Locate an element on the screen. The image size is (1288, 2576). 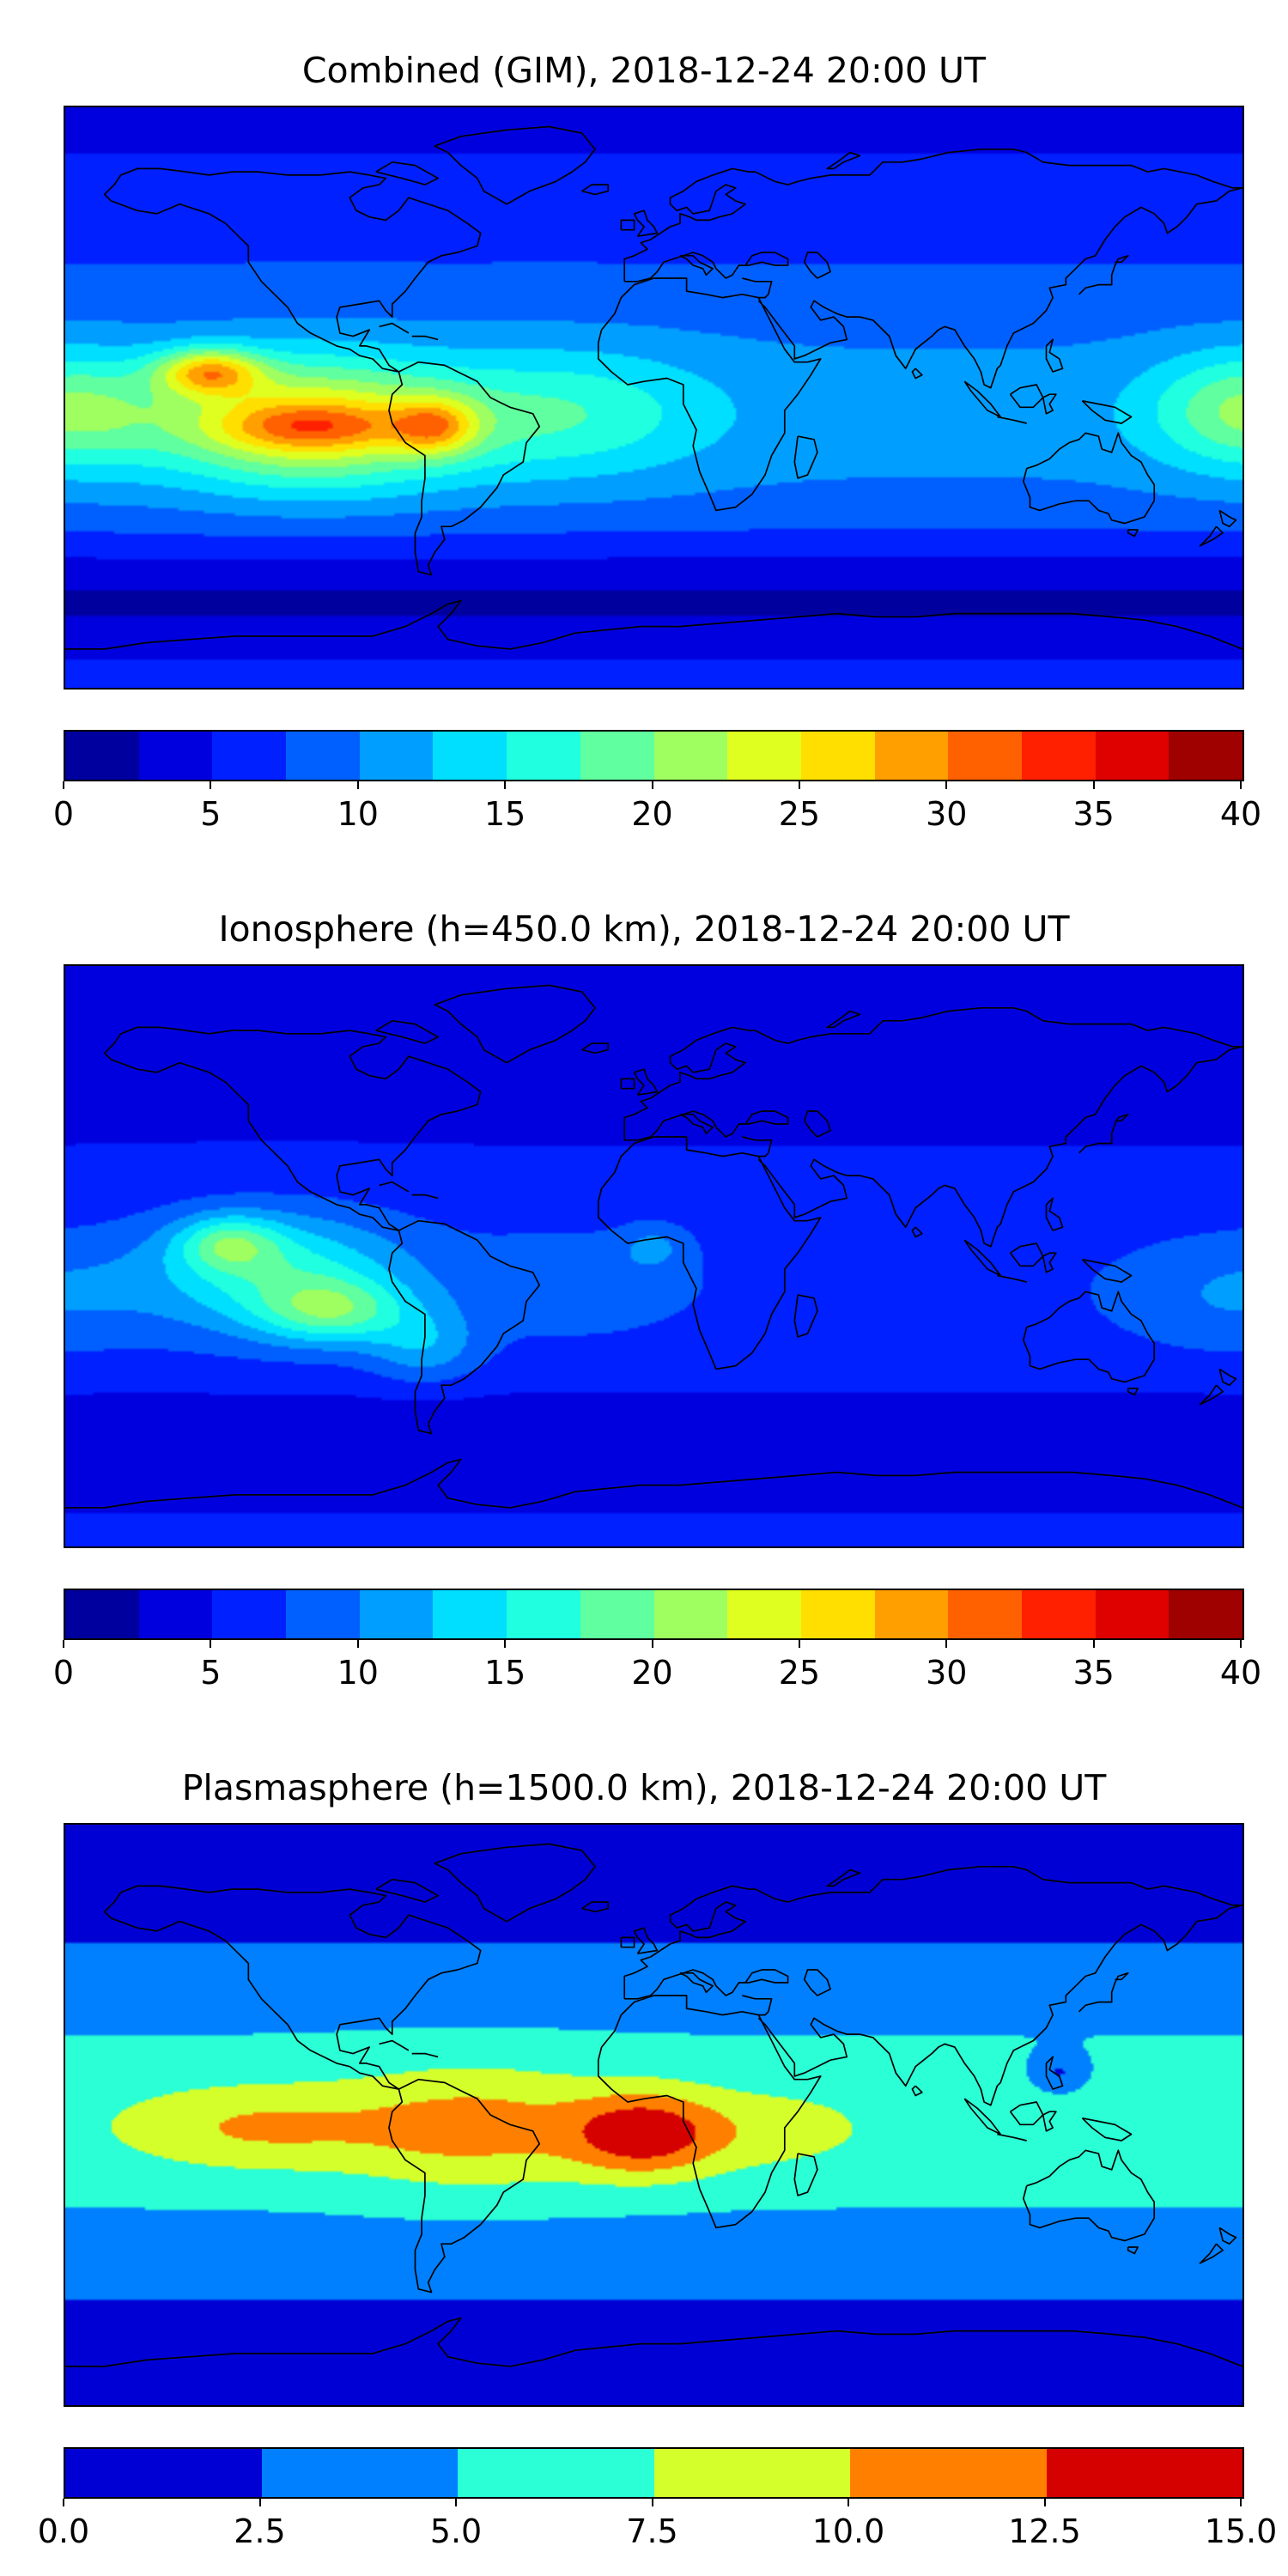
colorbar-tick-label: 20 is located at coordinates (652, 1673).